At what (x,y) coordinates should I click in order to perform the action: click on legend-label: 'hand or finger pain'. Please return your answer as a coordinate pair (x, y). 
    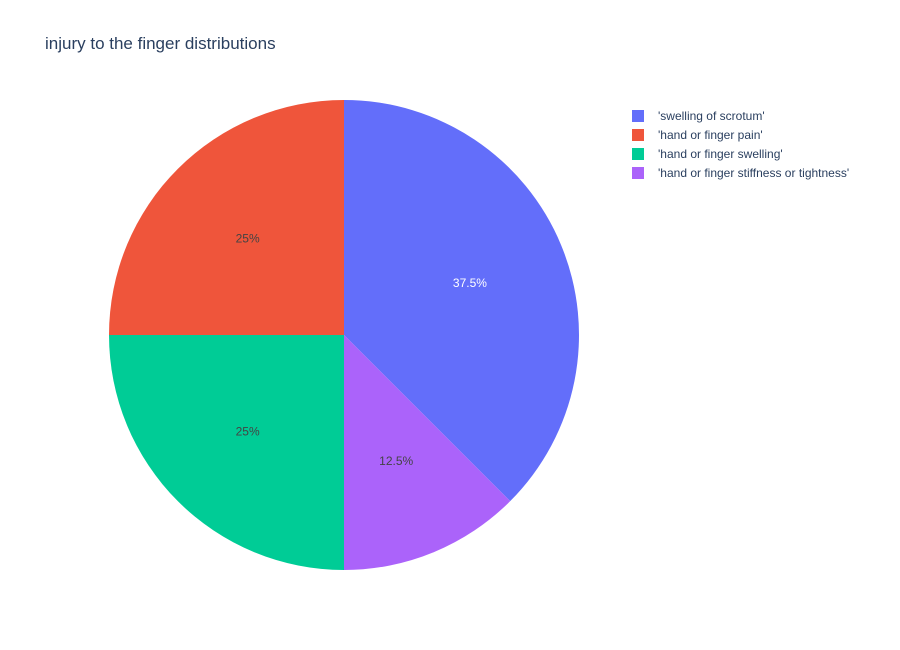
    Looking at the image, I should click on (710, 134).